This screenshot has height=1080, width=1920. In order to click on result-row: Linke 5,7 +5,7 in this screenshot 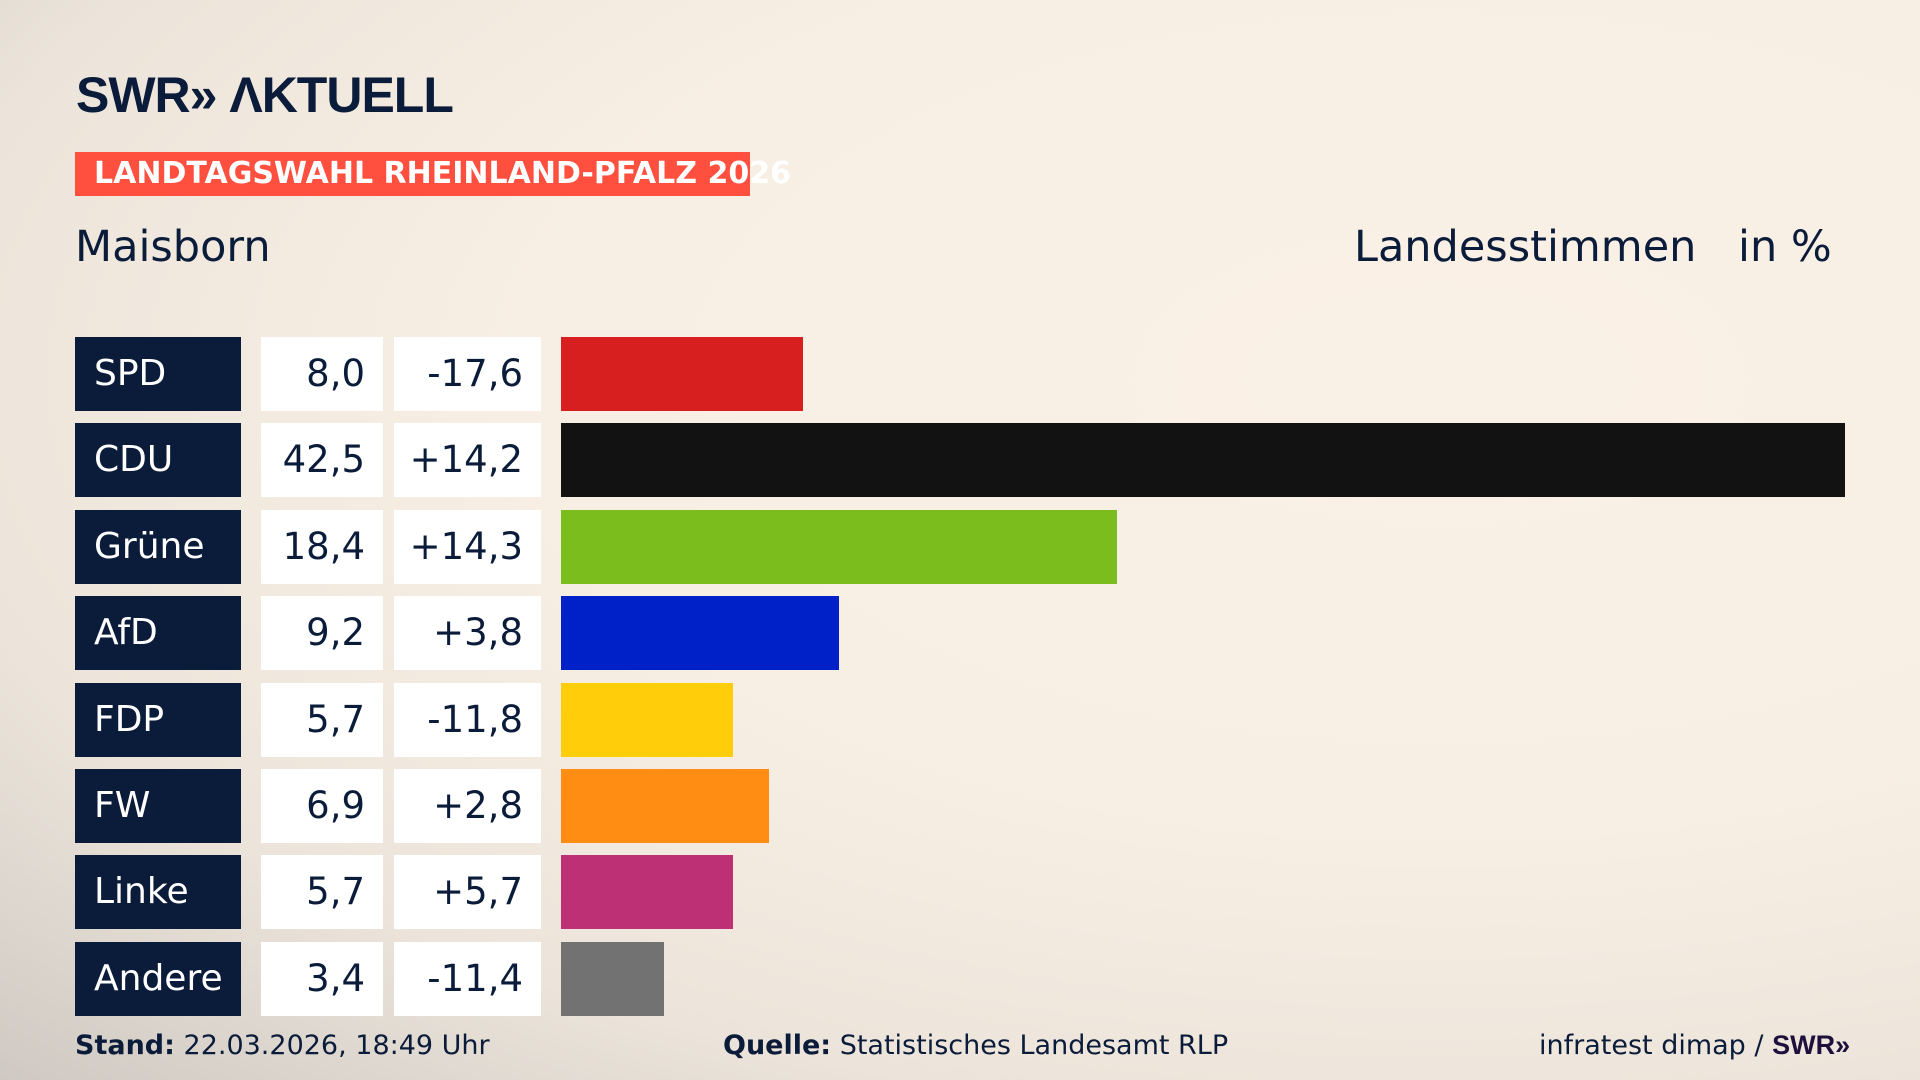, I will do `click(960, 892)`.